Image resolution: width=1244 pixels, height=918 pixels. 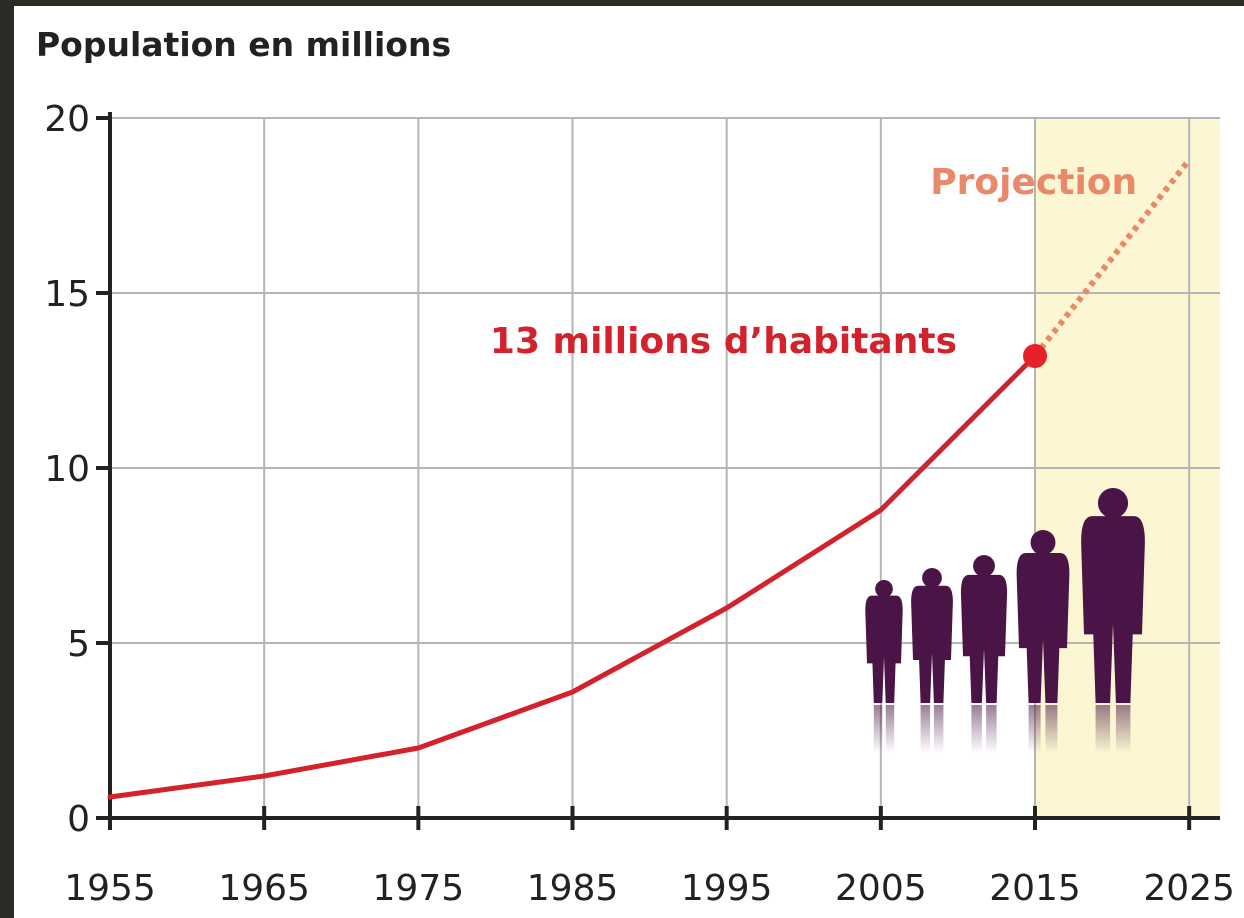 What do you see at coordinates (727, 888) in the screenshot?
I see `x-tick-label: 1995` at bounding box center [727, 888].